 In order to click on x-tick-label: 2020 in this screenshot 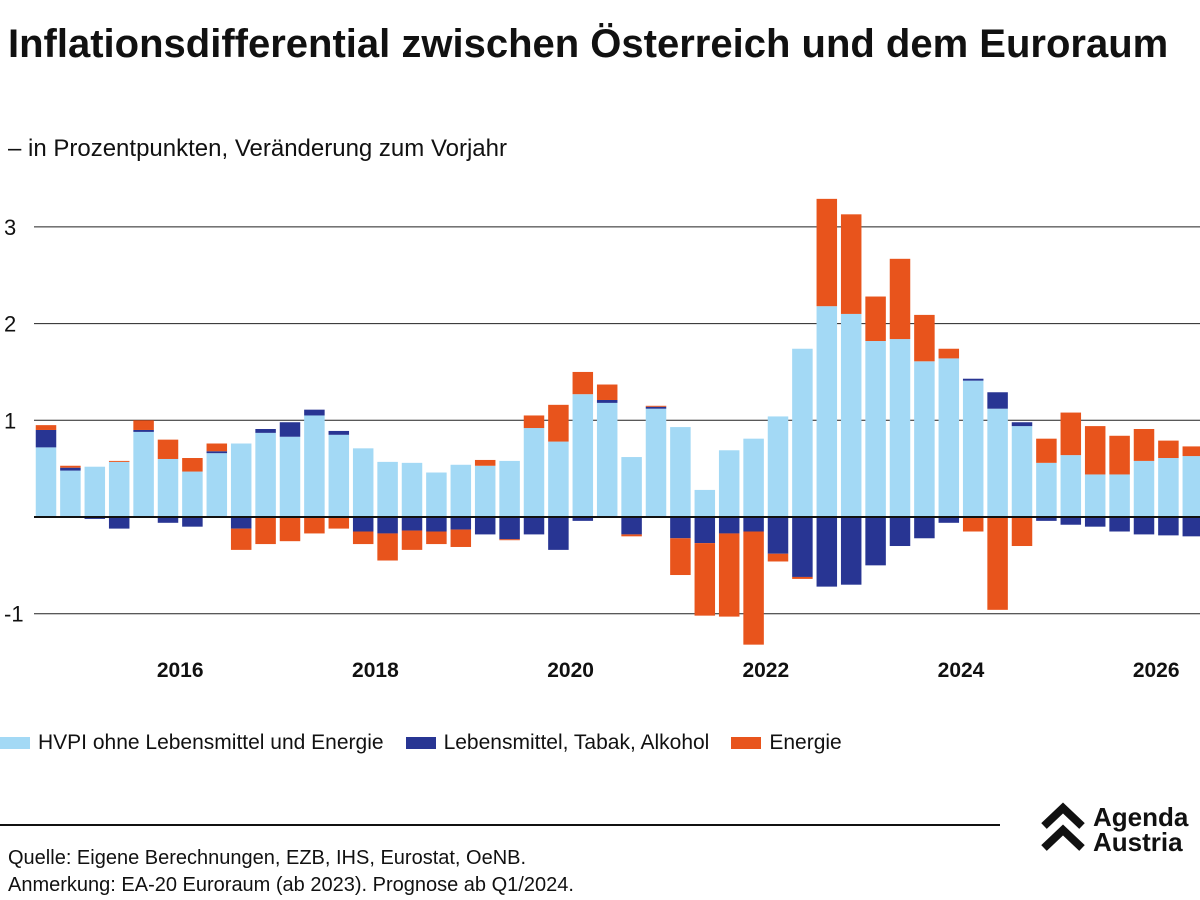, I will do `click(570, 670)`.